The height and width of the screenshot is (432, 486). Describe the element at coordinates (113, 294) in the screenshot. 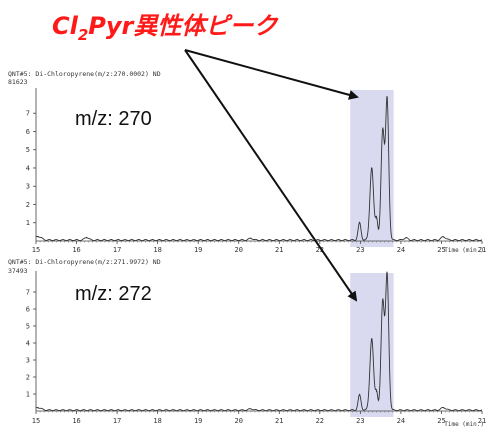

I see `mz-label: m/z: 272` at that location.